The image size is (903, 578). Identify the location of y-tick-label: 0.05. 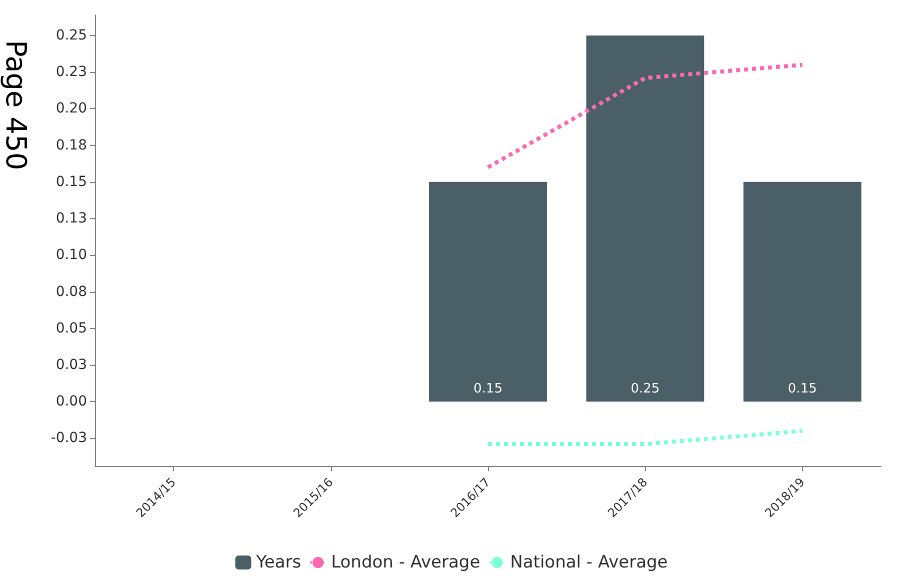
(71, 328).